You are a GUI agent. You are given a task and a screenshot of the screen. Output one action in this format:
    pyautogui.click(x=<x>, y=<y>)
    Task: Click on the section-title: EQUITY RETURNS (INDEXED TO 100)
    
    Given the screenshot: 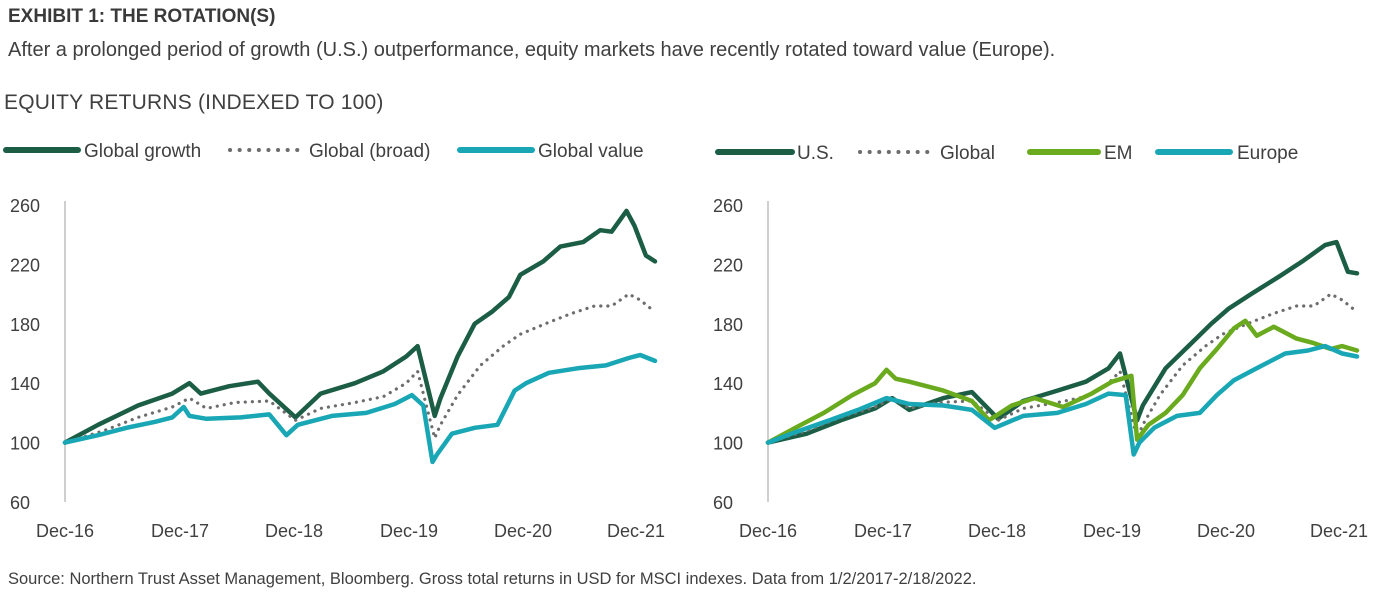 What is the action you would take?
    pyautogui.click(x=194, y=102)
    